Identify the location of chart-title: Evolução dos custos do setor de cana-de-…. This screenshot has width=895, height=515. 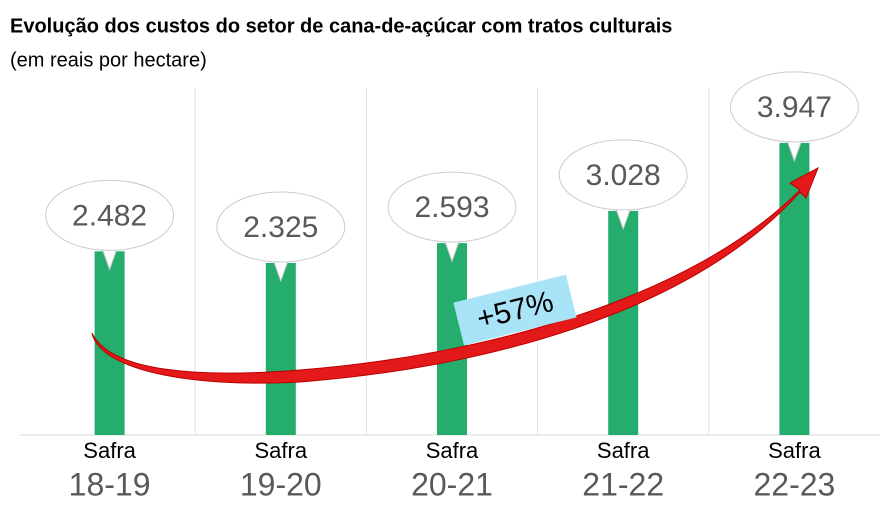
(341, 26).